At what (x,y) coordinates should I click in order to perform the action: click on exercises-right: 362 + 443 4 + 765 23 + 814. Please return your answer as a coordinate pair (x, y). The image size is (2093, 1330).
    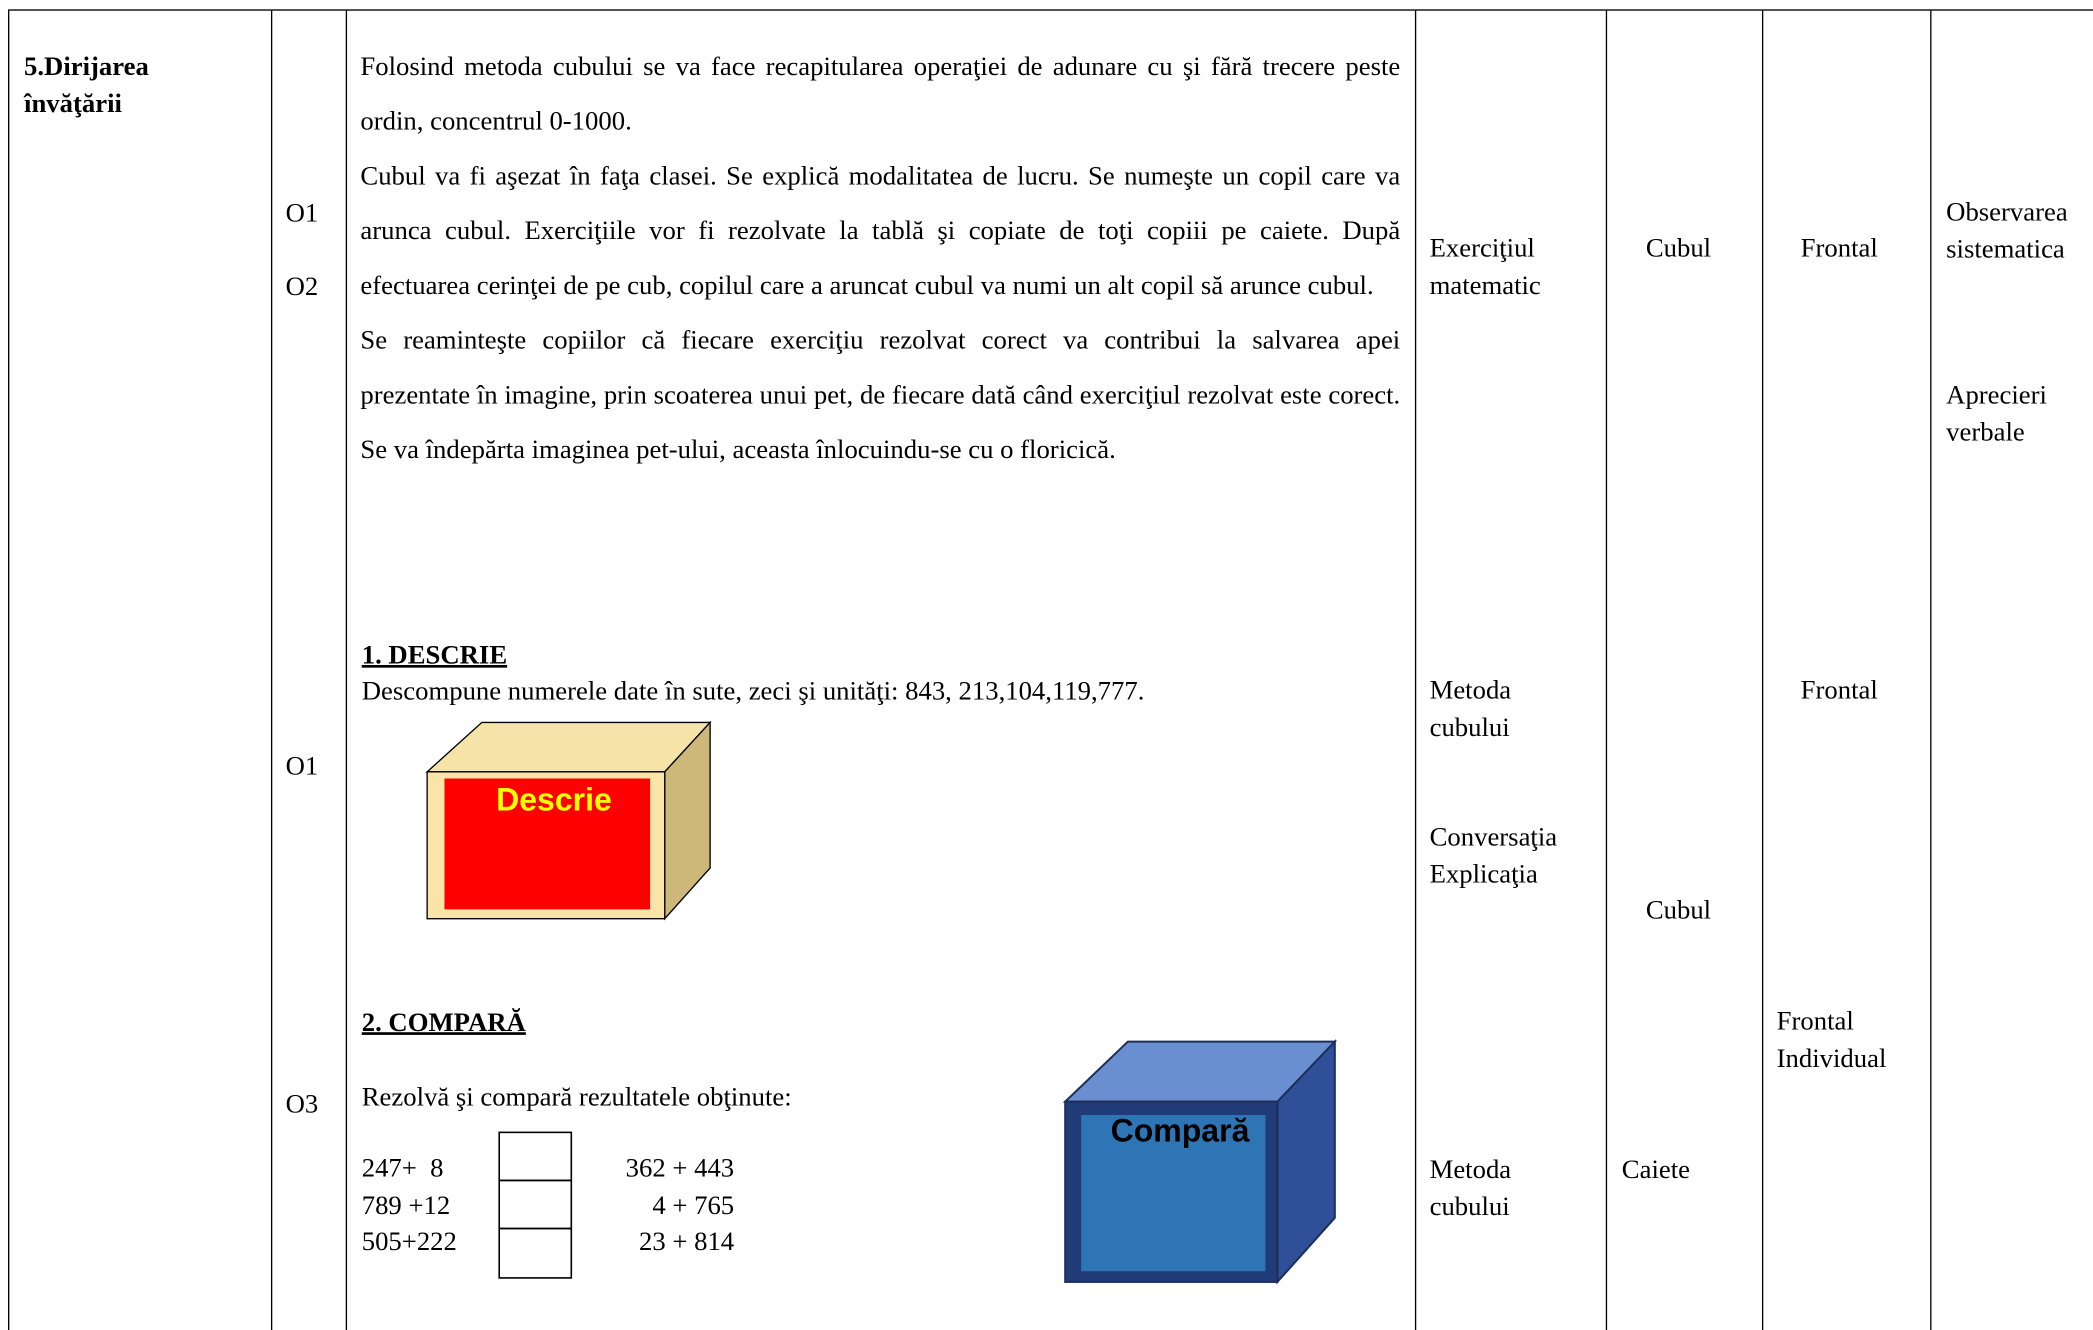
    Looking at the image, I should click on (654, 1206).